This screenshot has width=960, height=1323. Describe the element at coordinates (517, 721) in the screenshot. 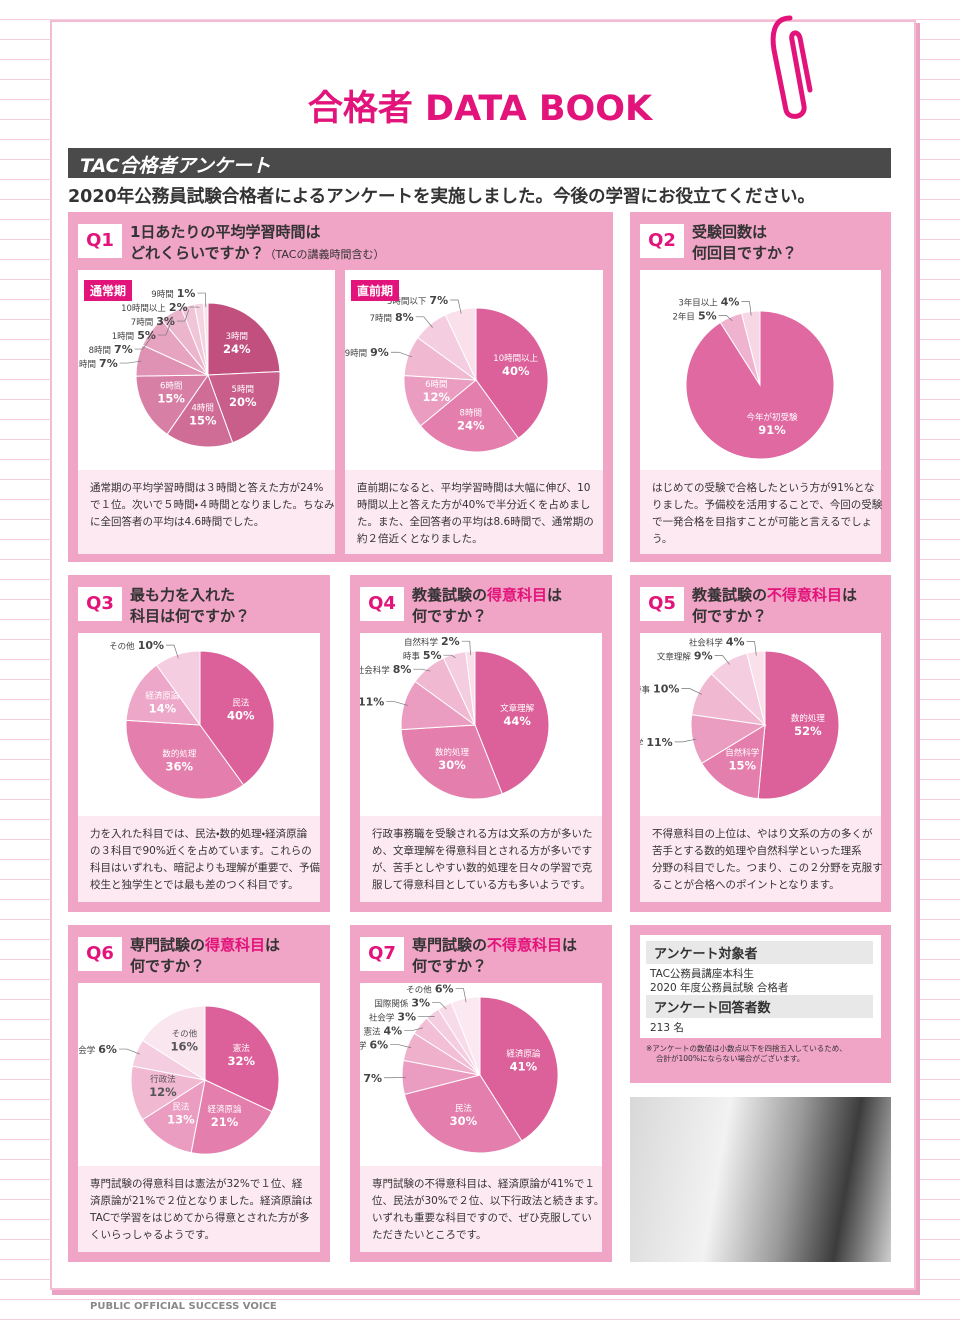

I see `slice-value: 44%` at that location.